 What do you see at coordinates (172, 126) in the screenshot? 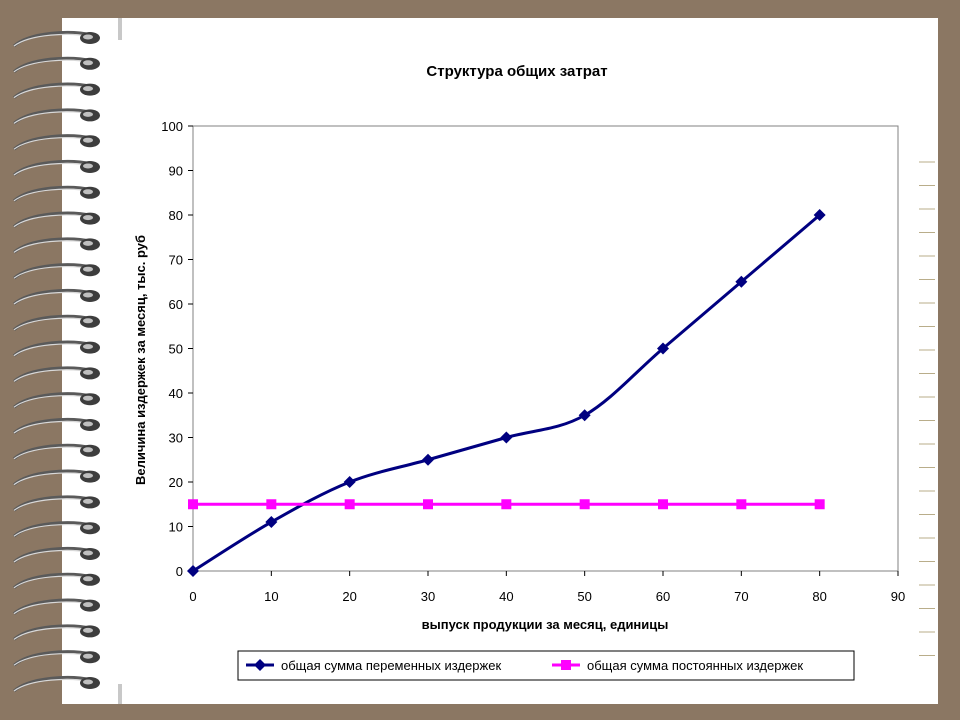
I see `y-tick-label: 100` at bounding box center [172, 126].